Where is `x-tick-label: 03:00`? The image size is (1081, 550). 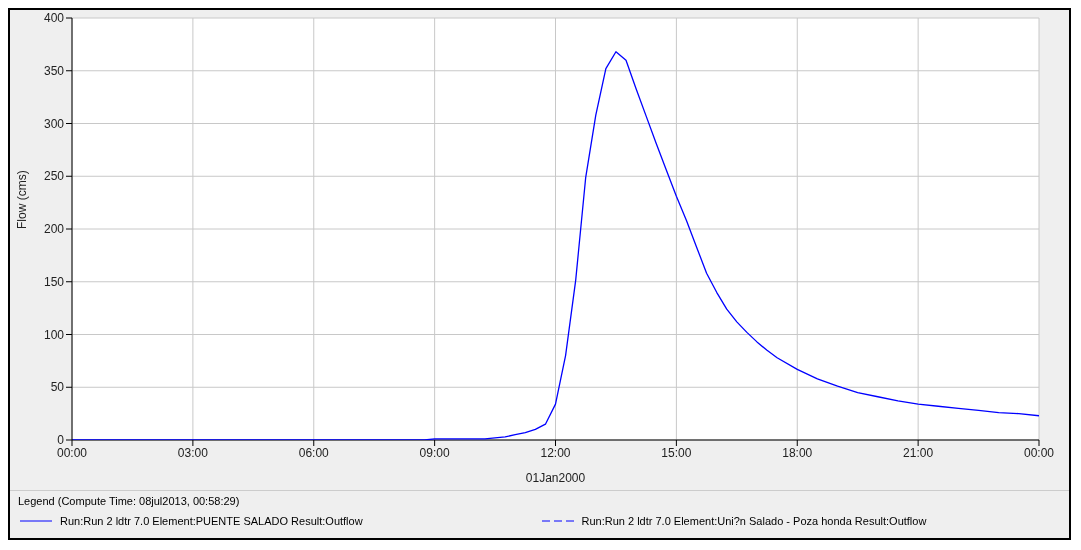 x-tick-label: 03:00 is located at coordinates (193, 452).